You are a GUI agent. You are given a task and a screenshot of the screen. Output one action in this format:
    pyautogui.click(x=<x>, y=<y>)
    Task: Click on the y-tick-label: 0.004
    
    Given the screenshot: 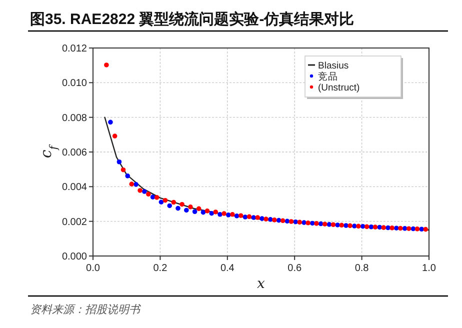 What is the action you would take?
    pyautogui.click(x=75, y=188)
    